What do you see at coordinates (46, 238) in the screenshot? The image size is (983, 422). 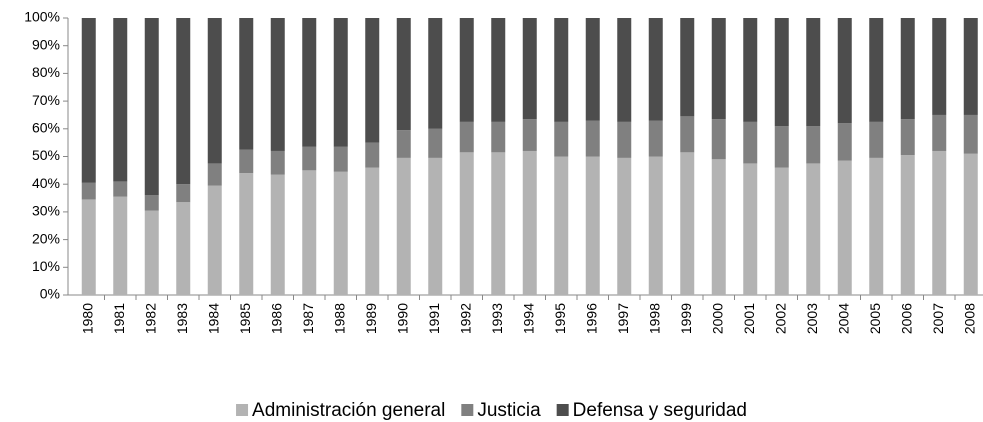 I see `y-tick-label: 20%` at bounding box center [46, 238].